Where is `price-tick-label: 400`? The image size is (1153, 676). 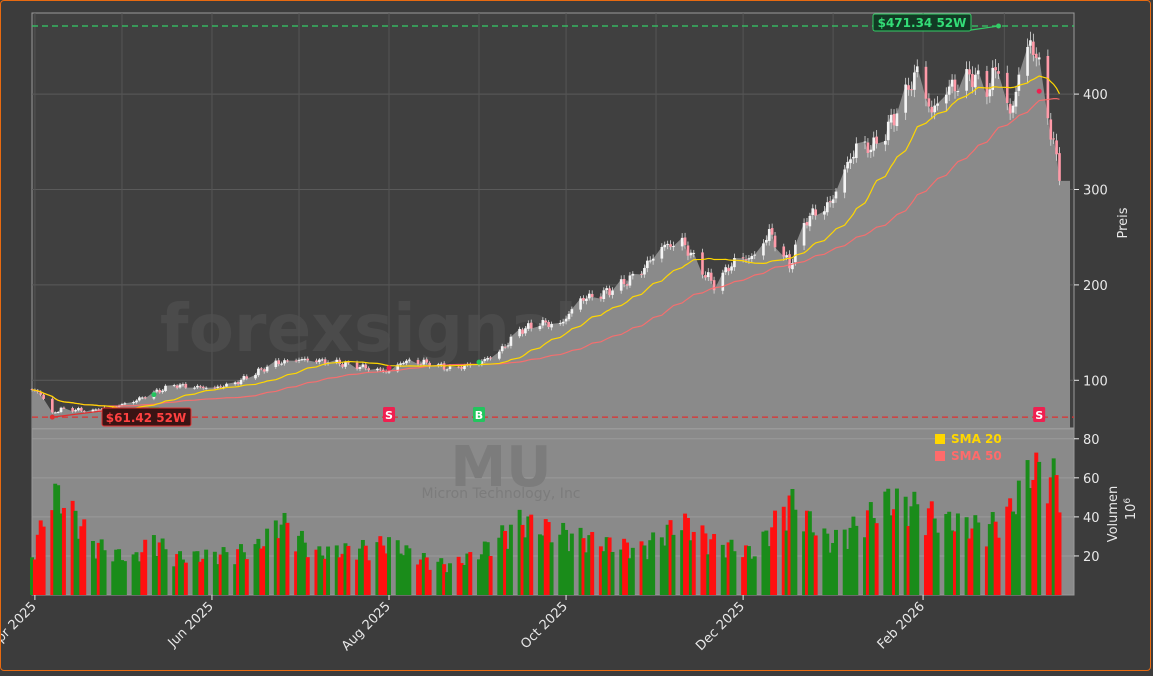
price-tick-label: 400 is located at coordinates (1095, 95).